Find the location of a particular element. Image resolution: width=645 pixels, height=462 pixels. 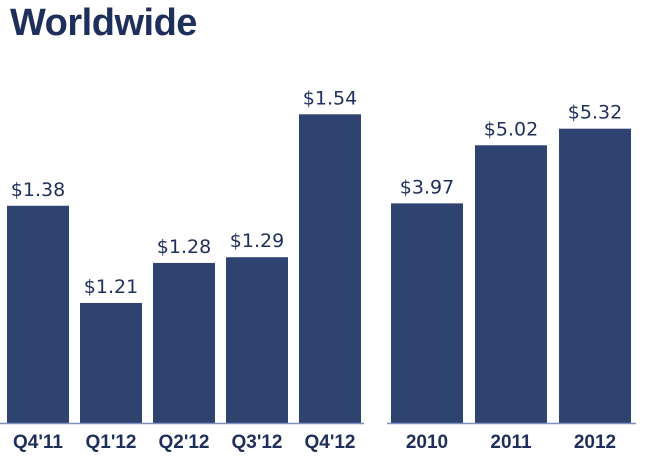

bar-2010 is located at coordinates (427, 313).